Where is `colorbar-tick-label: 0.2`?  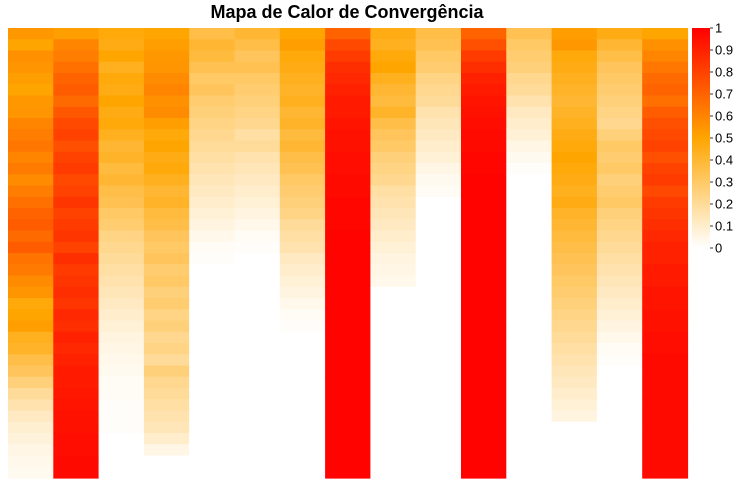 colorbar-tick-label: 0.2 is located at coordinates (724, 204).